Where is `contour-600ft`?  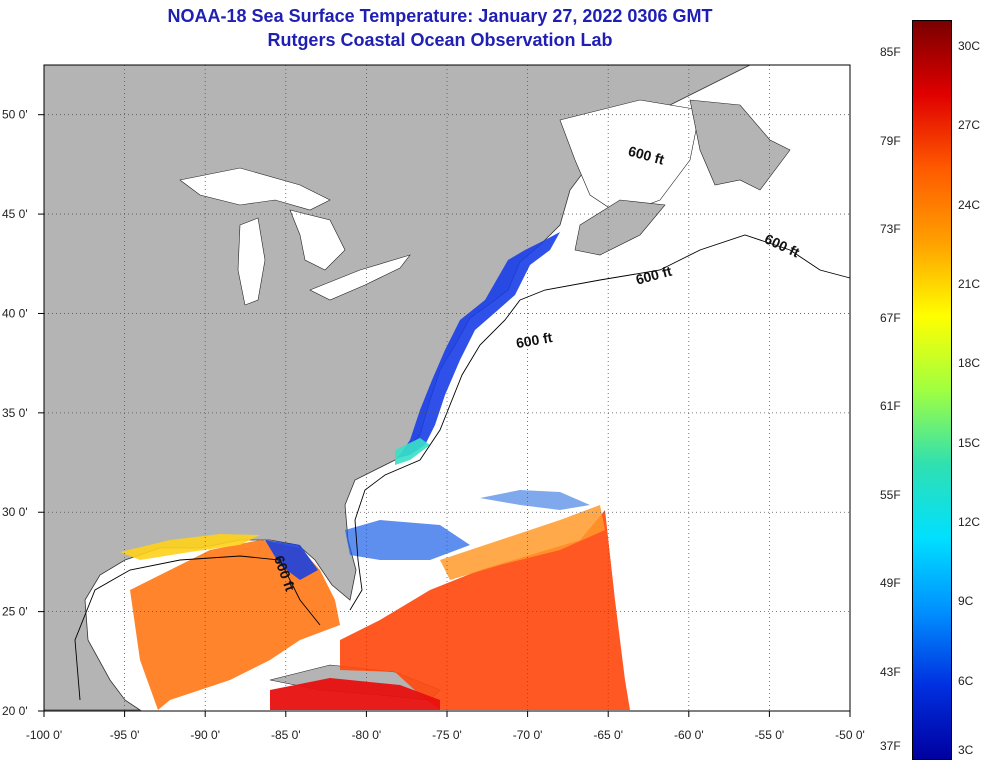 contour-600ft is located at coordinates (685, 267).